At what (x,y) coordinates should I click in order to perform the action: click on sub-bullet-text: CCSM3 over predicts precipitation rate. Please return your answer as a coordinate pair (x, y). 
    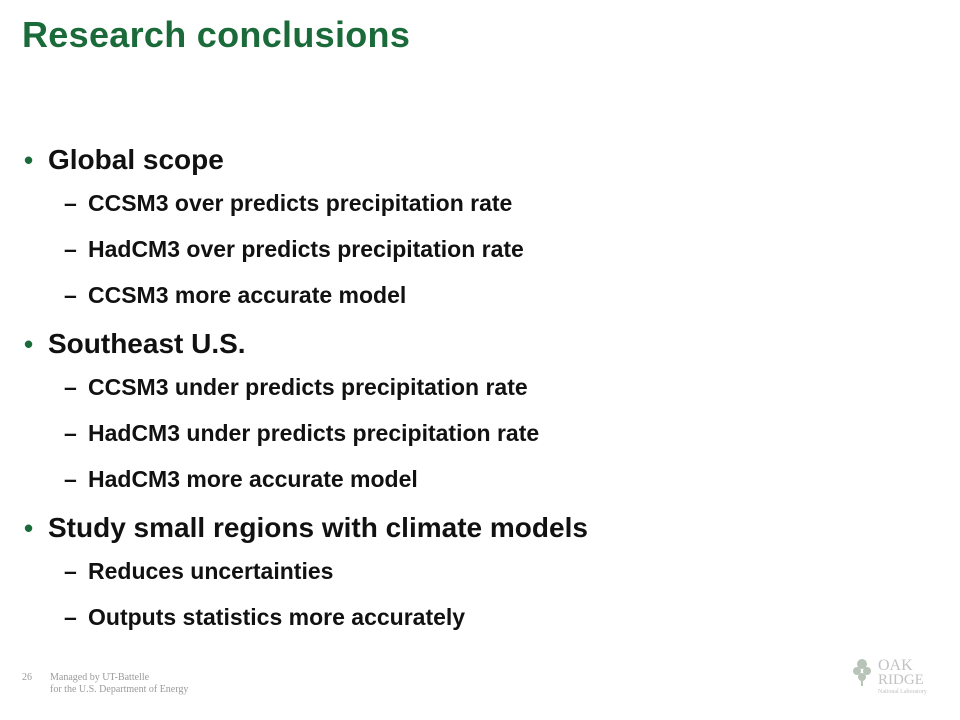
    Looking at the image, I should click on (300, 203).